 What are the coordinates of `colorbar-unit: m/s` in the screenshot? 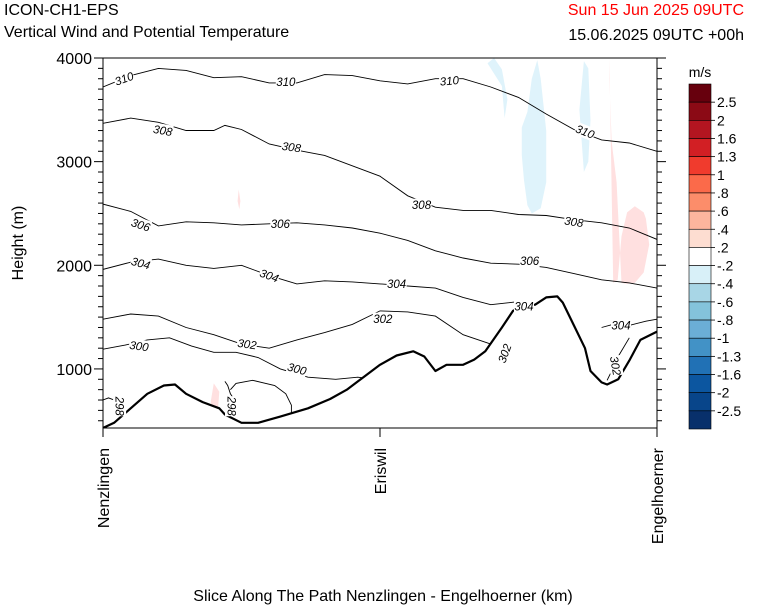 It's located at (700, 72).